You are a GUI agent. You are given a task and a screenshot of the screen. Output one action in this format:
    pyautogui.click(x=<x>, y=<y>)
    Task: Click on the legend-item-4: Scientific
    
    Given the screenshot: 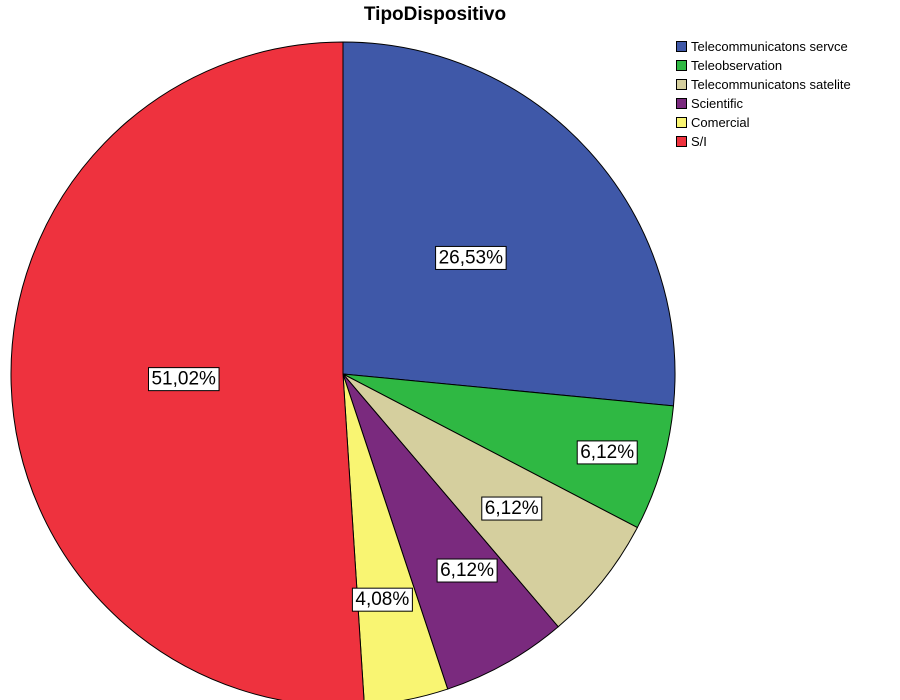 What is the action you would take?
    pyautogui.click(x=763, y=103)
    